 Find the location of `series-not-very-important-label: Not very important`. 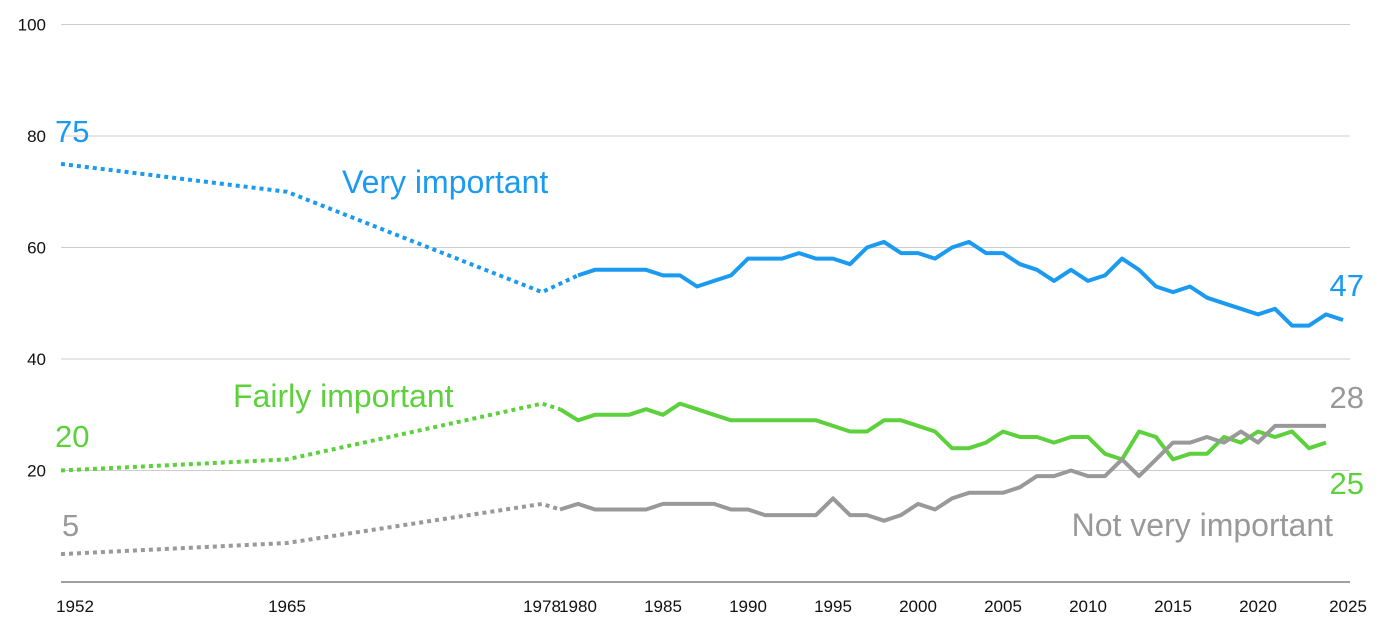

series-not-very-important-label: Not very important is located at coordinates (1203, 525).